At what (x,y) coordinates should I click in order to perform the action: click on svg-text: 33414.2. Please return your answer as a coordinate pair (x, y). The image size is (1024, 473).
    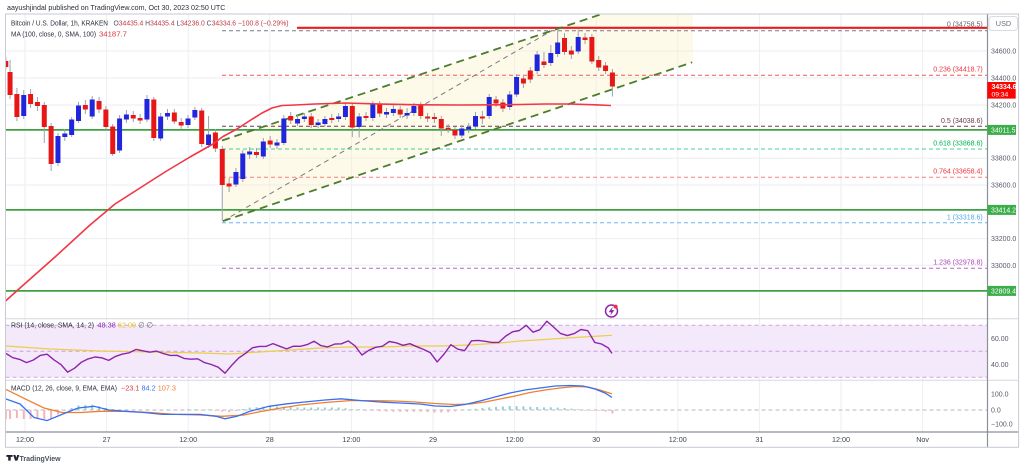
    Looking at the image, I should click on (1003, 210).